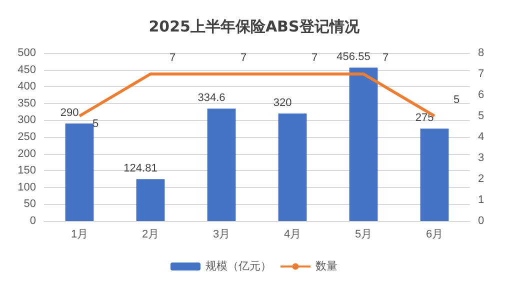 The width and height of the screenshot is (508, 289). I want to click on legend-label: 数量, so click(327, 266).